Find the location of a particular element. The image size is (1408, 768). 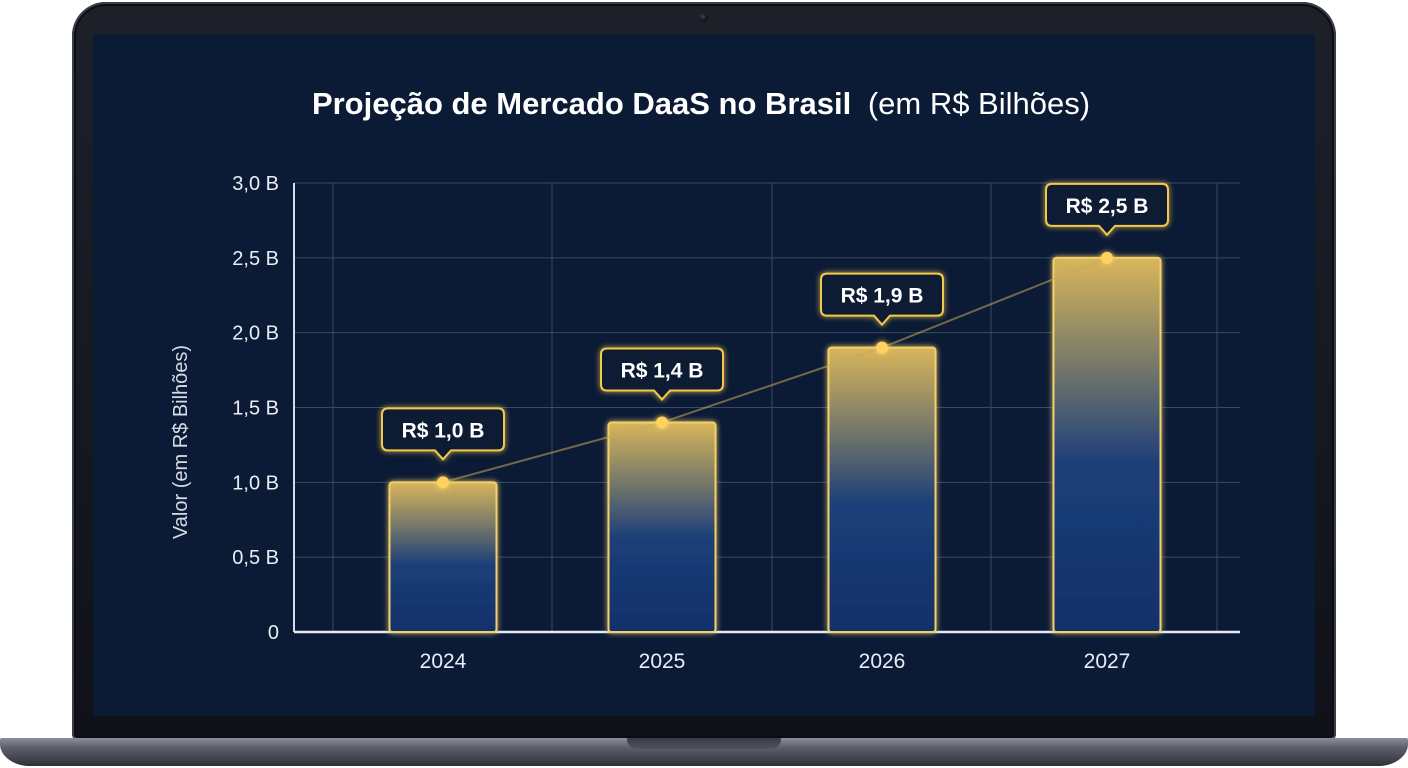

x-axis-ticks: 2024 2025 2026 2027 is located at coordinates (775, 661).